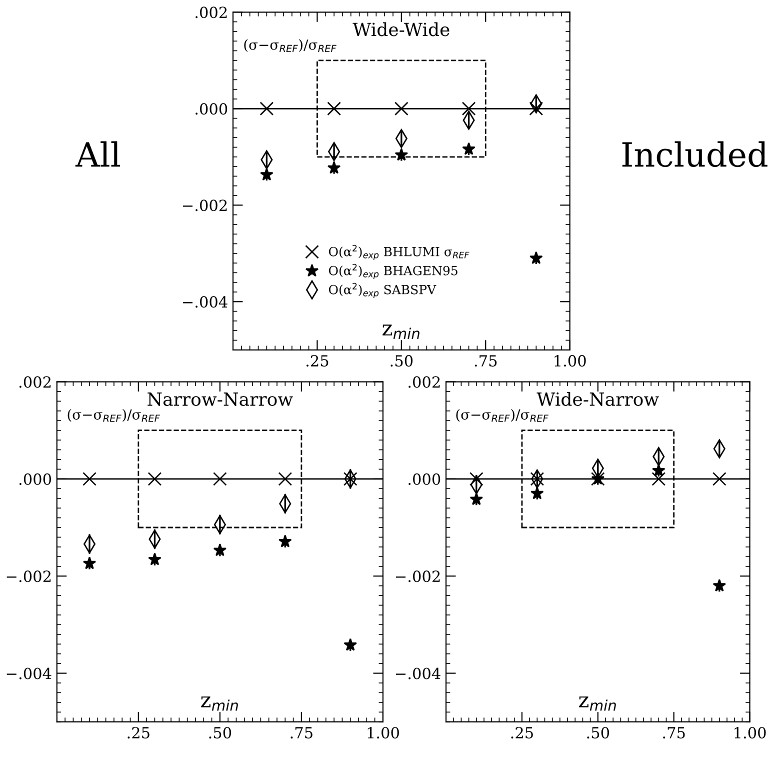 Image resolution: width=769 pixels, height=759 pixels. Describe the element at coordinates (97, 154) in the screenshot. I see `text: All` at that location.